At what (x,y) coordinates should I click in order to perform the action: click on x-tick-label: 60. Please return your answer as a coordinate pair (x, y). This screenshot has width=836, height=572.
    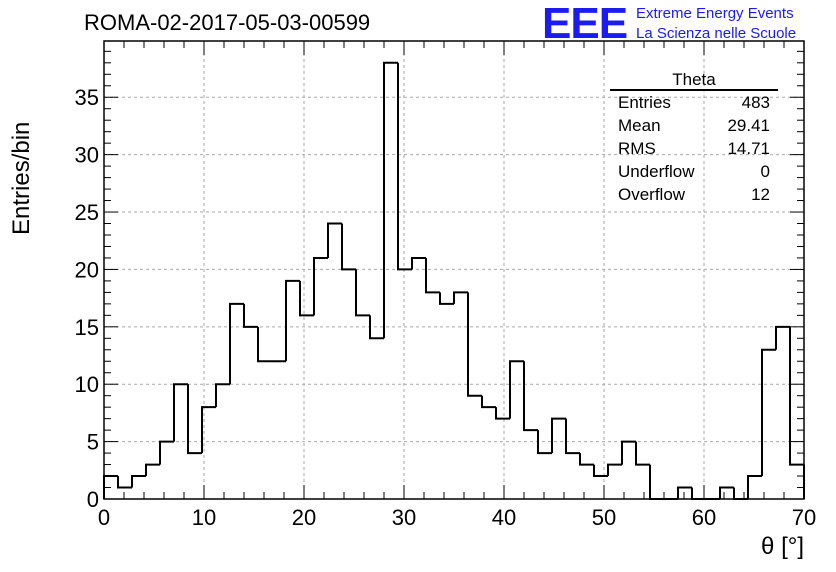
    Looking at the image, I should click on (704, 517).